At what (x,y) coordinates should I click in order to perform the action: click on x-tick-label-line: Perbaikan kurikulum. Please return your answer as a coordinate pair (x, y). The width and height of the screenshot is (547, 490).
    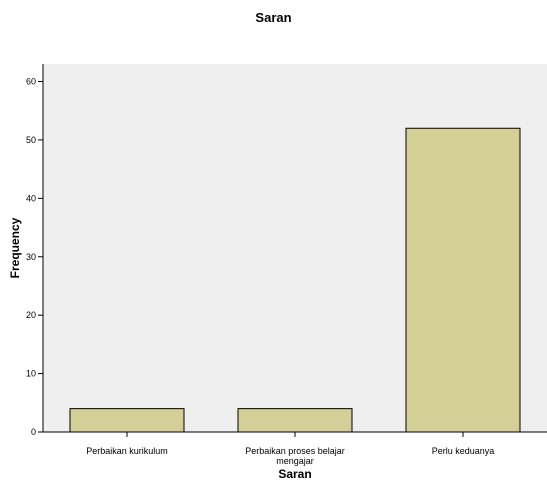
    Looking at the image, I should click on (127, 451).